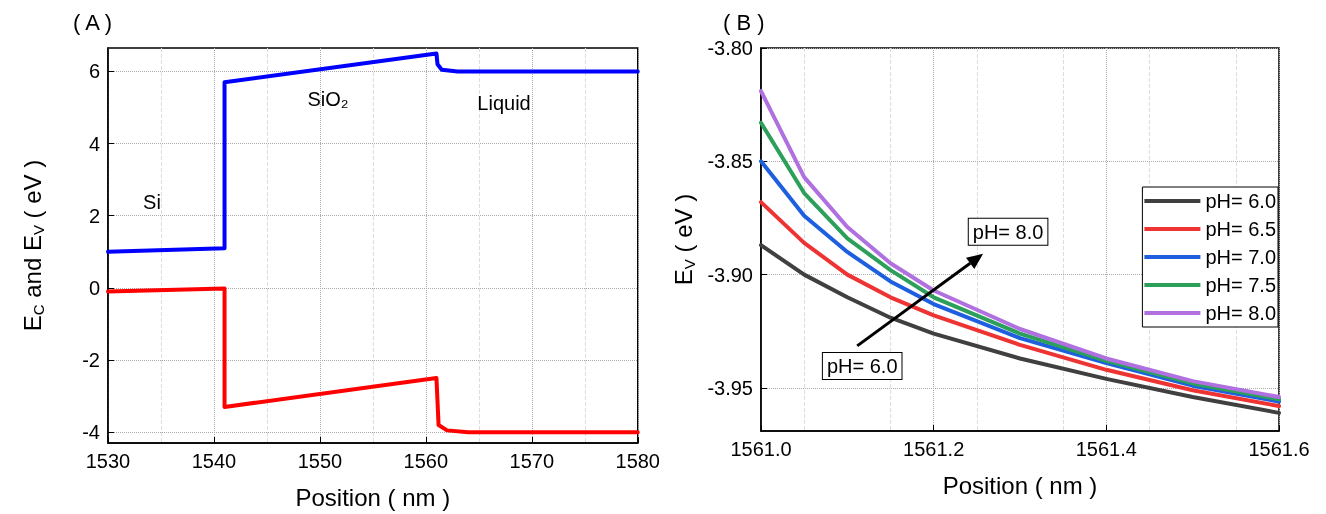  I want to click on annotation: pH= 6.0, so click(862, 365).